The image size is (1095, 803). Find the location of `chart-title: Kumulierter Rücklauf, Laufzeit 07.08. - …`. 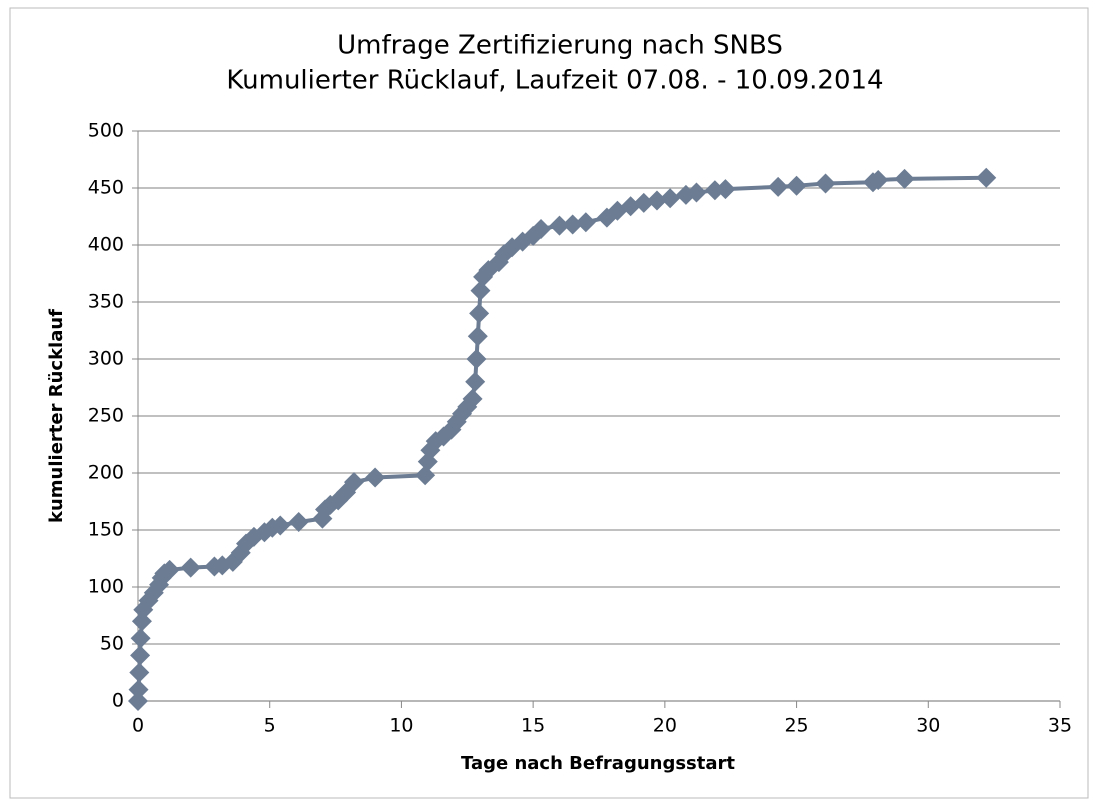

chart-title: Kumulierter Rücklauf, Laufzeit 07.08. - … is located at coordinates (554, 81).